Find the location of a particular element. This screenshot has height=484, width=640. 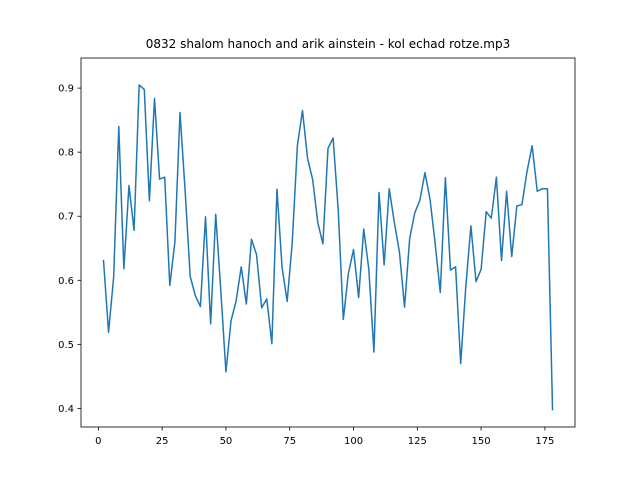

x-tick-label: 75 is located at coordinates (289, 441).